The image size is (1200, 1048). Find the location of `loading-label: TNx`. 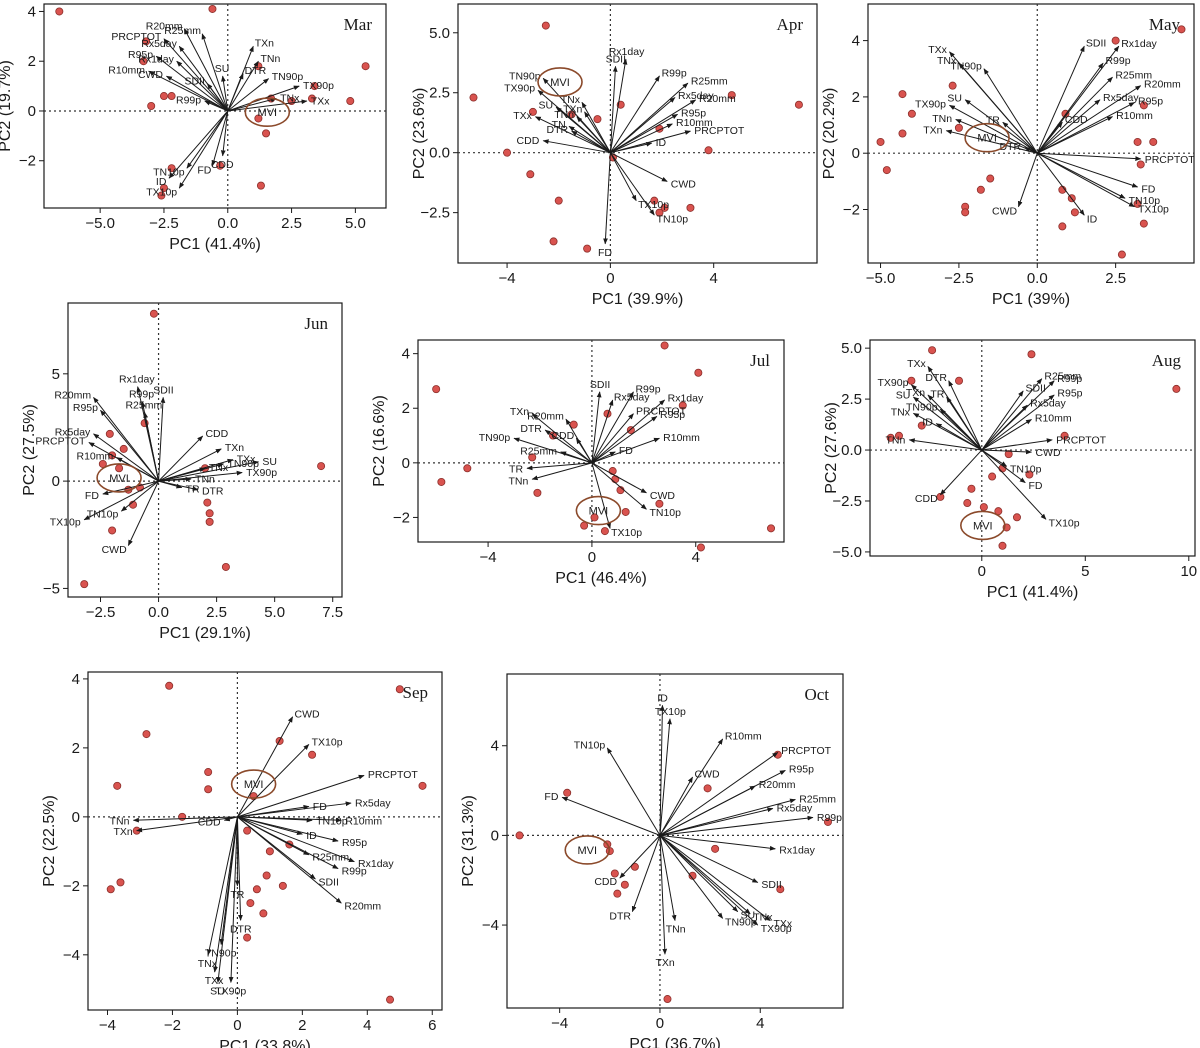

loading-label: TNx is located at coordinates (571, 100).